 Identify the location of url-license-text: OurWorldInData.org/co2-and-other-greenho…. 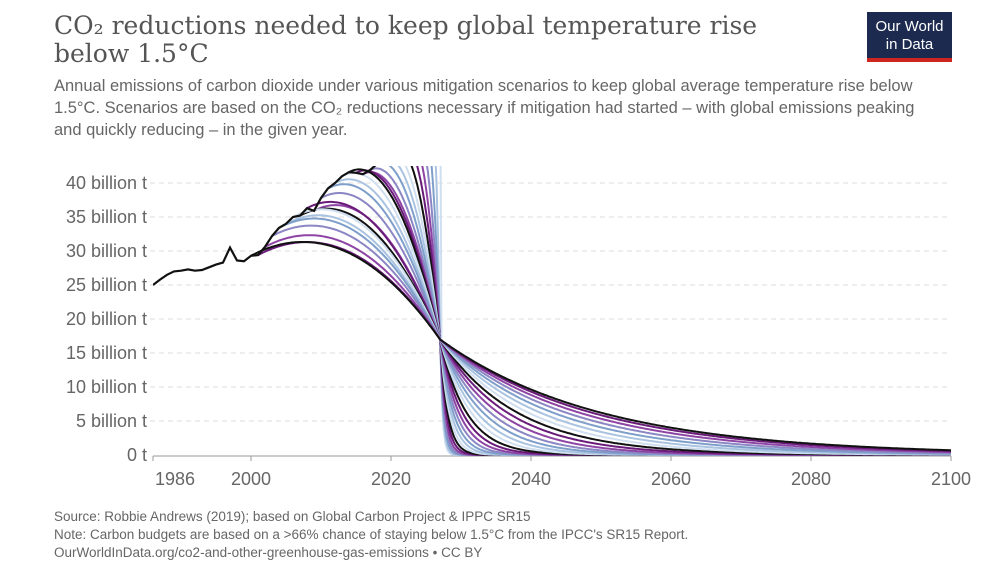
(268, 552).